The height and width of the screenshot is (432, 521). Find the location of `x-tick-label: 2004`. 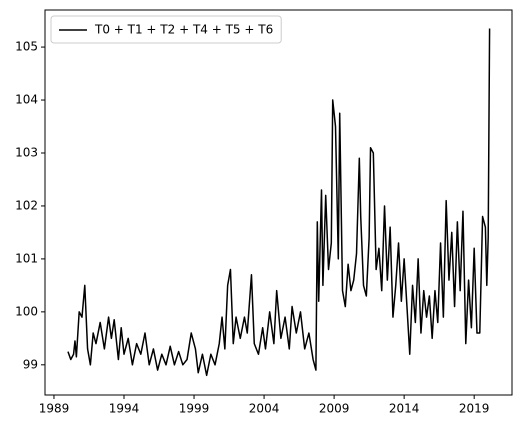

x-tick-label: 2004 is located at coordinates (264, 409).